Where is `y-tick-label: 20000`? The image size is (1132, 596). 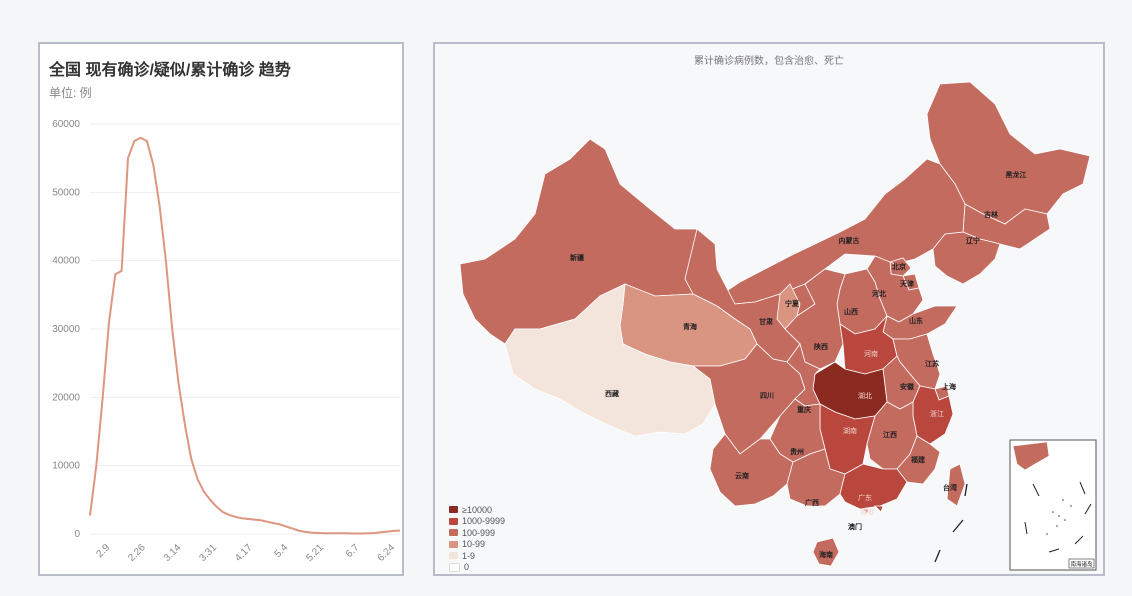
y-tick-label: 20000 is located at coordinates (66, 397).